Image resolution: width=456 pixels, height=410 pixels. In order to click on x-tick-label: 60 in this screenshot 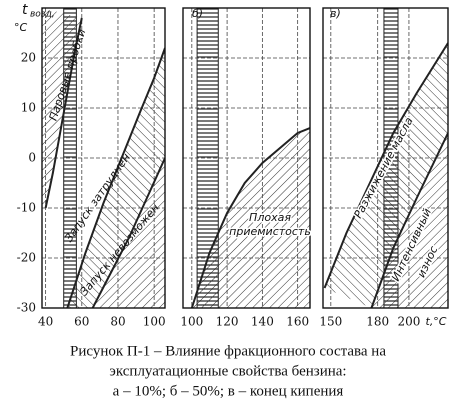, I will do `click(81, 322)`.